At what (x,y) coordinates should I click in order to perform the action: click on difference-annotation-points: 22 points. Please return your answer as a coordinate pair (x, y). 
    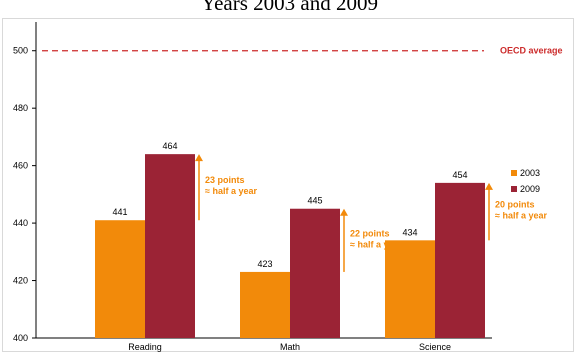
    Looking at the image, I should click on (370, 233).